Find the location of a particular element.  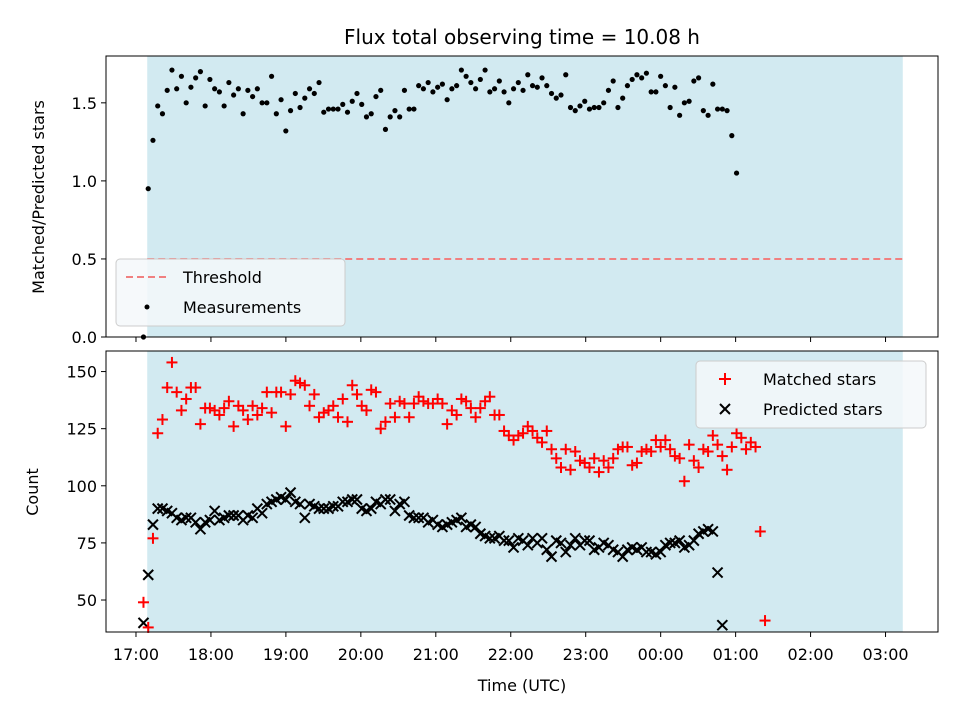

x-tick-label: 22:00 is located at coordinates (511, 654).